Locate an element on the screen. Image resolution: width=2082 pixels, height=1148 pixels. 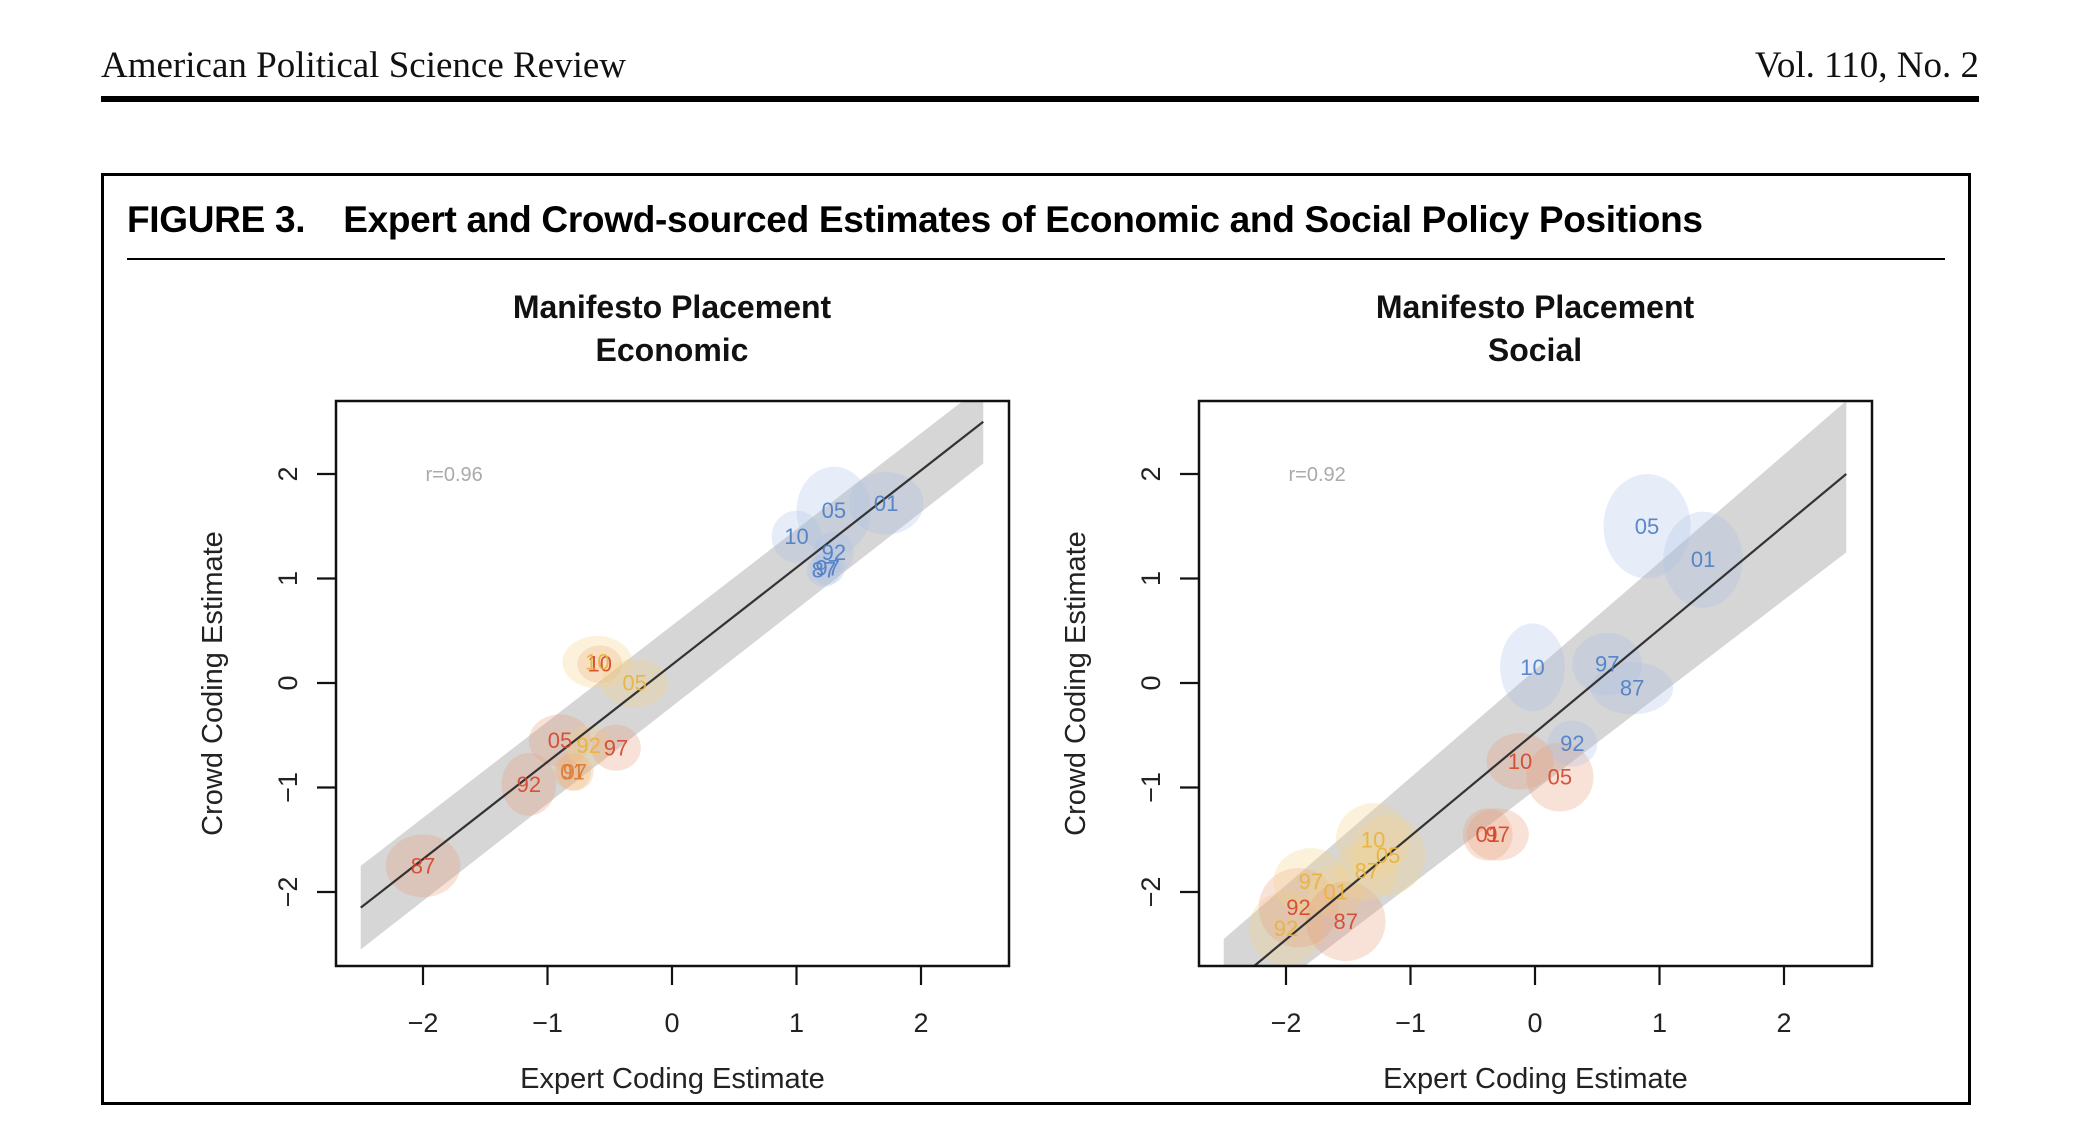
volume-issue: Vol. 110, No. 2 is located at coordinates (1866, 65).